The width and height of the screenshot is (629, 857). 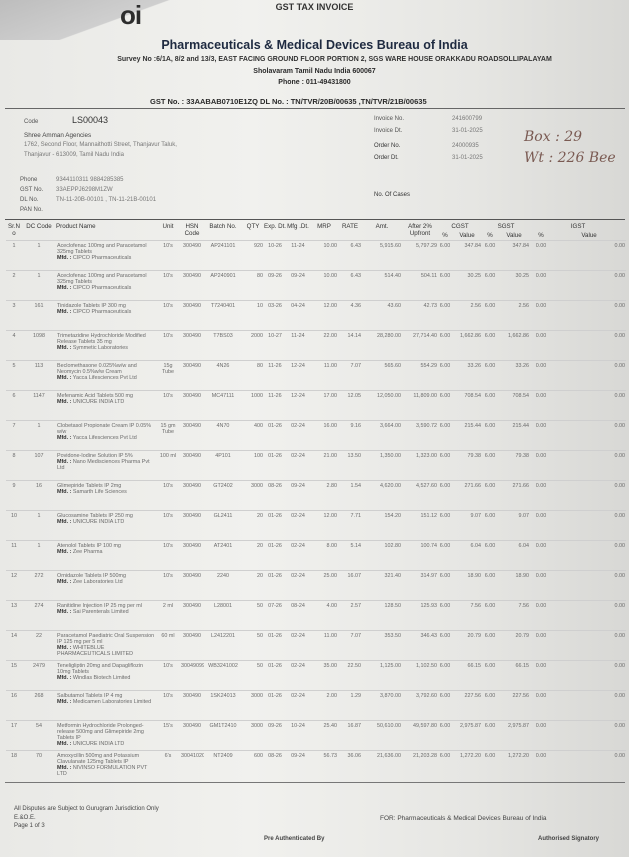 What do you see at coordinates (253, 735) in the screenshot?
I see `cell-qty: 3000` at bounding box center [253, 735].